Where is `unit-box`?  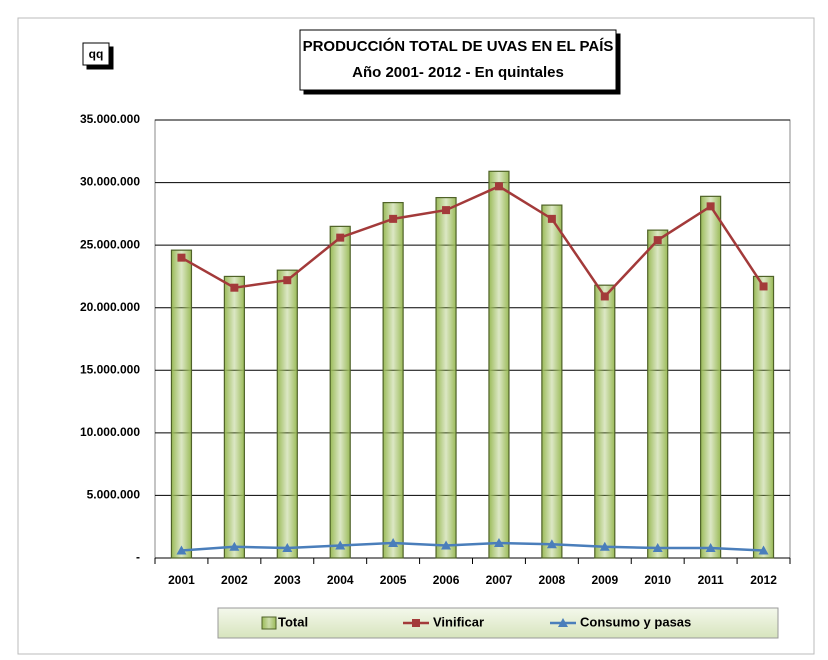 unit-box is located at coordinates (96, 54).